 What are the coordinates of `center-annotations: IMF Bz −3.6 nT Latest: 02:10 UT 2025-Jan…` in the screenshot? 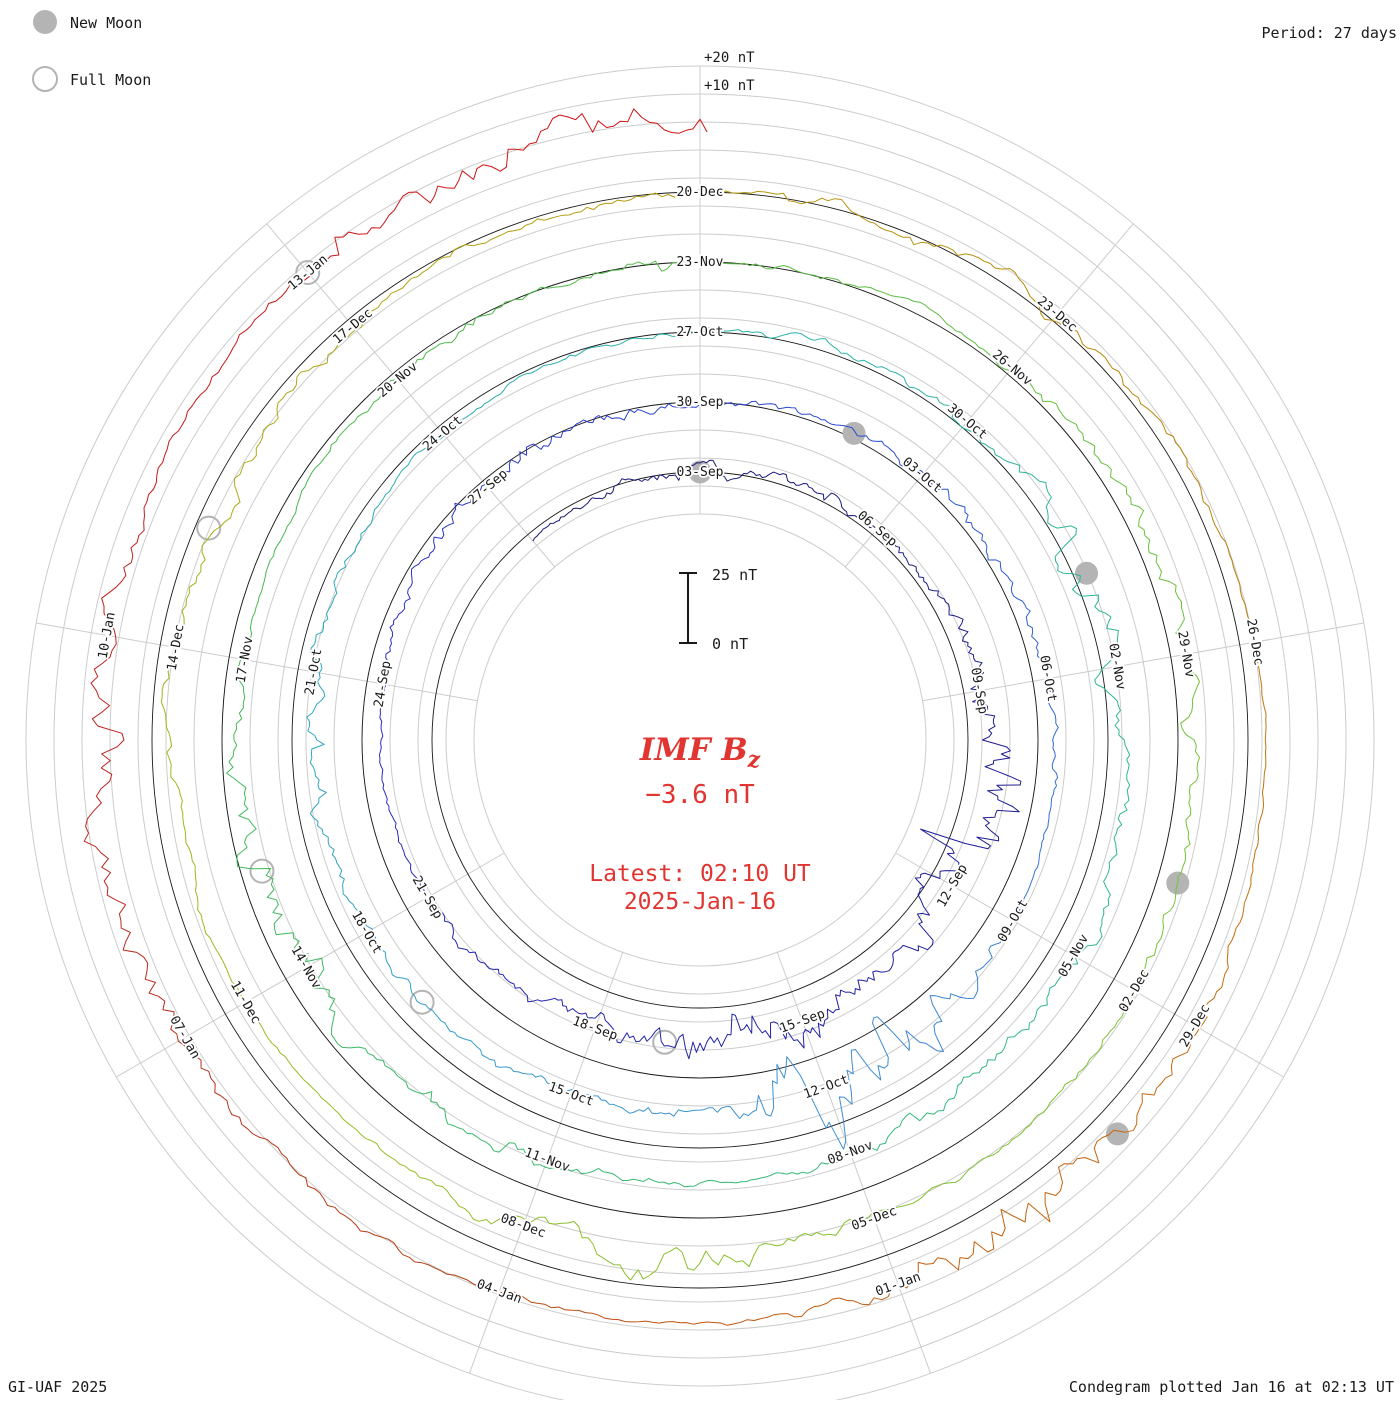 It's located at (700, 823).